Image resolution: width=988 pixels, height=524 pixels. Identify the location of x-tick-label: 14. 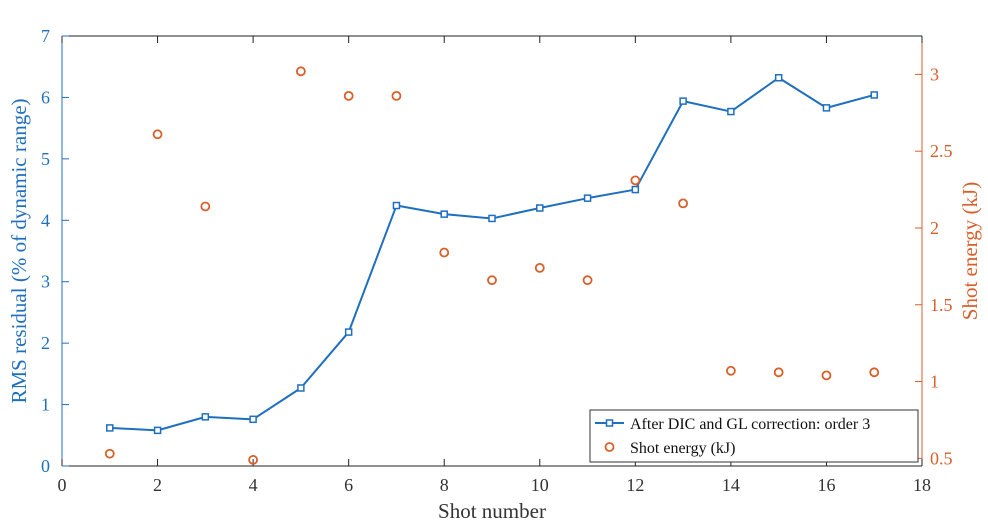
(731, 485).